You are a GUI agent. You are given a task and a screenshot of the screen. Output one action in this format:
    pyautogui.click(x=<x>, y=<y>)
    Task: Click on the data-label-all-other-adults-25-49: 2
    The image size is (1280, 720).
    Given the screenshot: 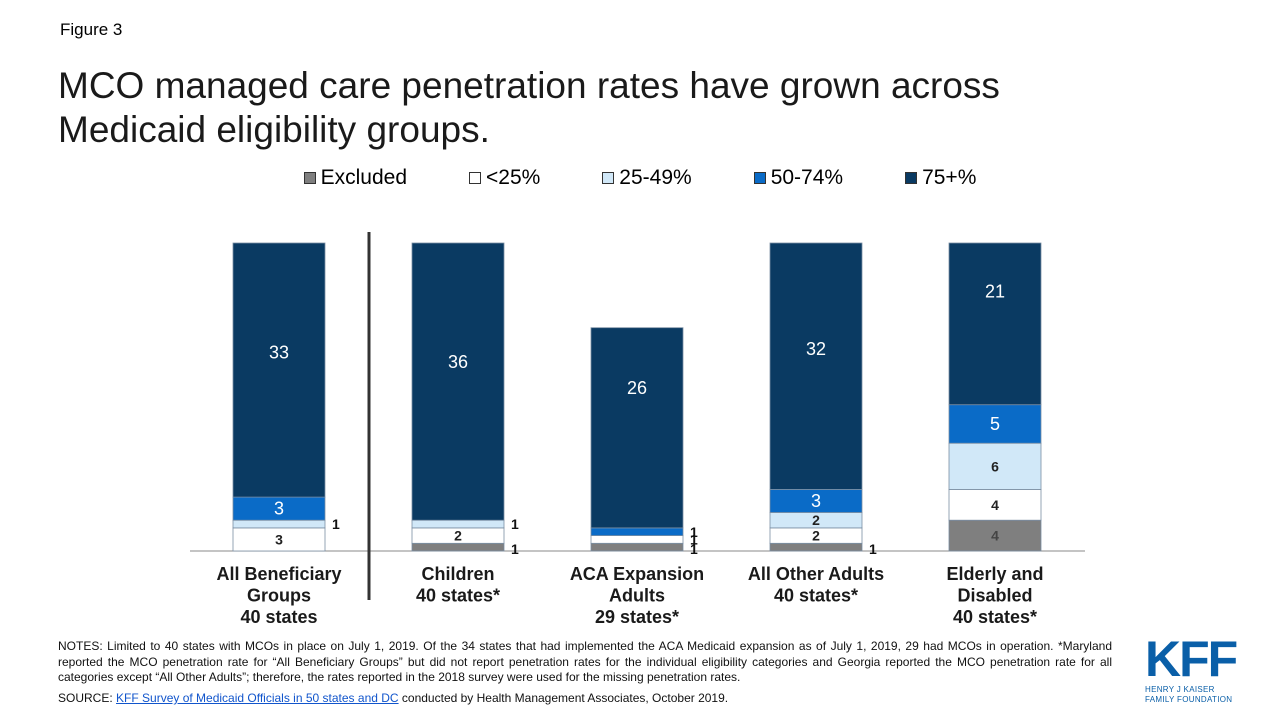 What is the action you would take?
    pyautogui.click(x=816, y=520)
    